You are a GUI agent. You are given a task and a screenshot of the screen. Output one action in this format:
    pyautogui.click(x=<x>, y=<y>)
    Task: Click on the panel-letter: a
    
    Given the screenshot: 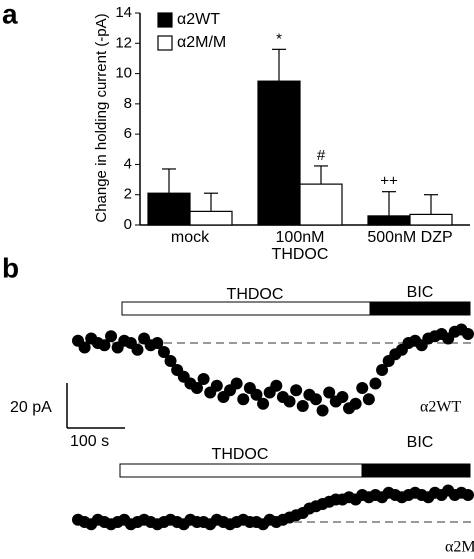 What is the action you would take?
    pyautogui.click(x=10, y=14)
    